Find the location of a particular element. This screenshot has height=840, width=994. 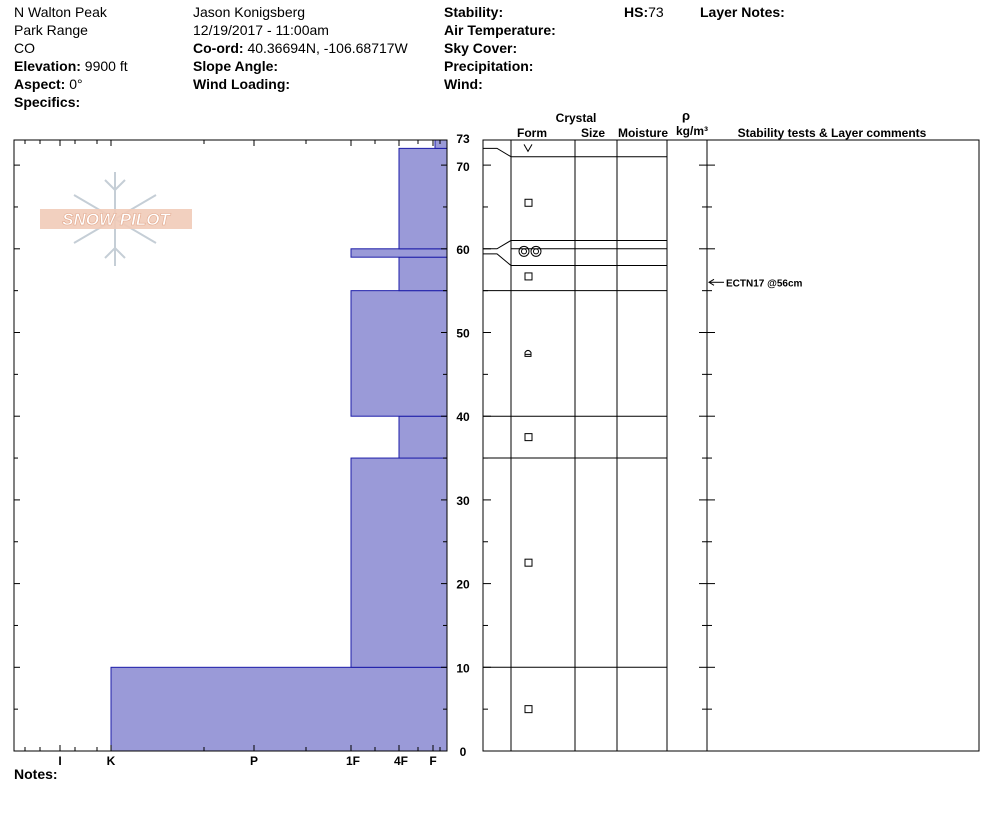

height-label-20: 20 is located at coordinates (463, 585).